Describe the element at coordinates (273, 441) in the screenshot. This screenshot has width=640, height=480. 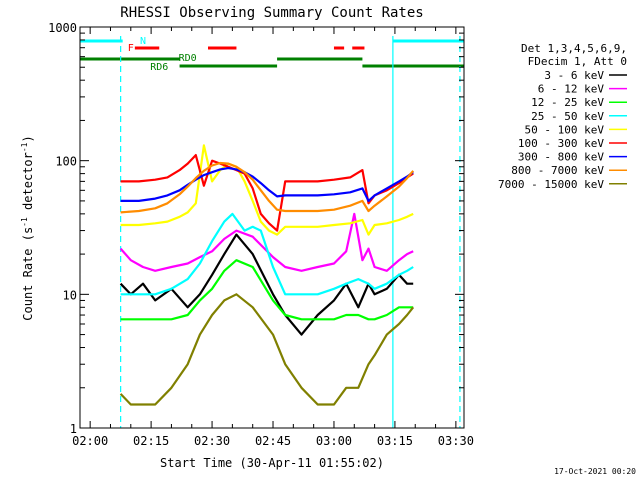
I see `x-tick-label: 02:45` at that location.